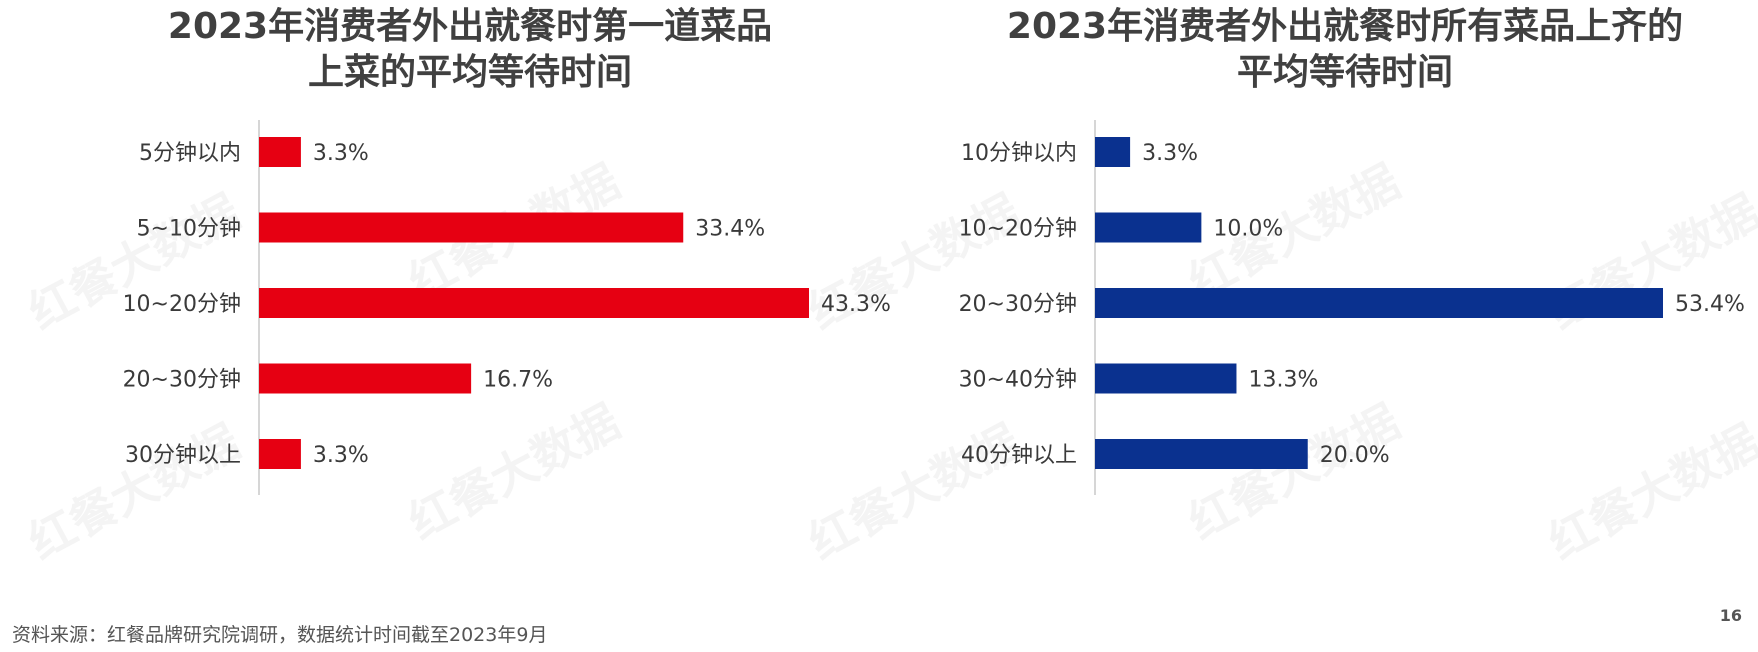  What do you see at coordinates (1018, 380) in the screenshot?
I see `category-label: 30~40分钟` at bounding box center [1018, 380].